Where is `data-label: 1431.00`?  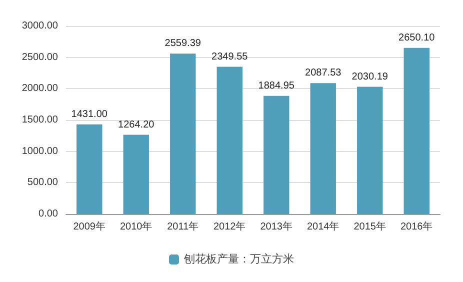
data-label: 1431.00 is located at coordinates (89, 114).